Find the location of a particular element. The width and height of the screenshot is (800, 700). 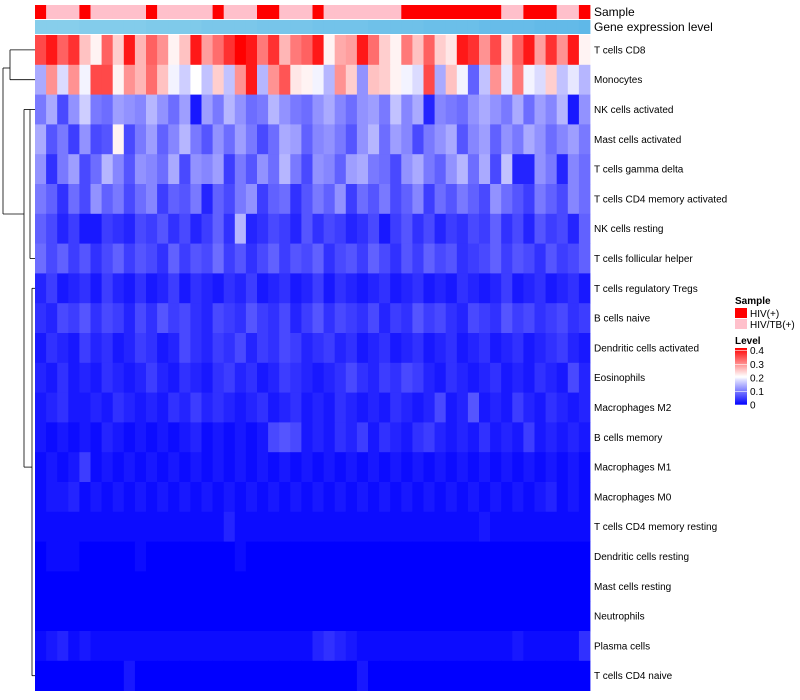

sample-annotation-bar is located at coordinates (313, 12).